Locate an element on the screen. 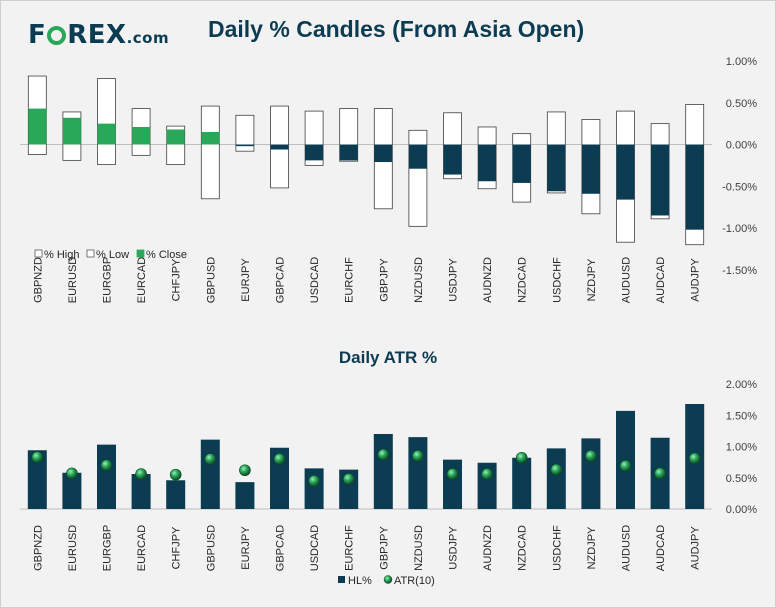 The image size is (776, 608). legend-label: % High is located at coordinates (61, 255).